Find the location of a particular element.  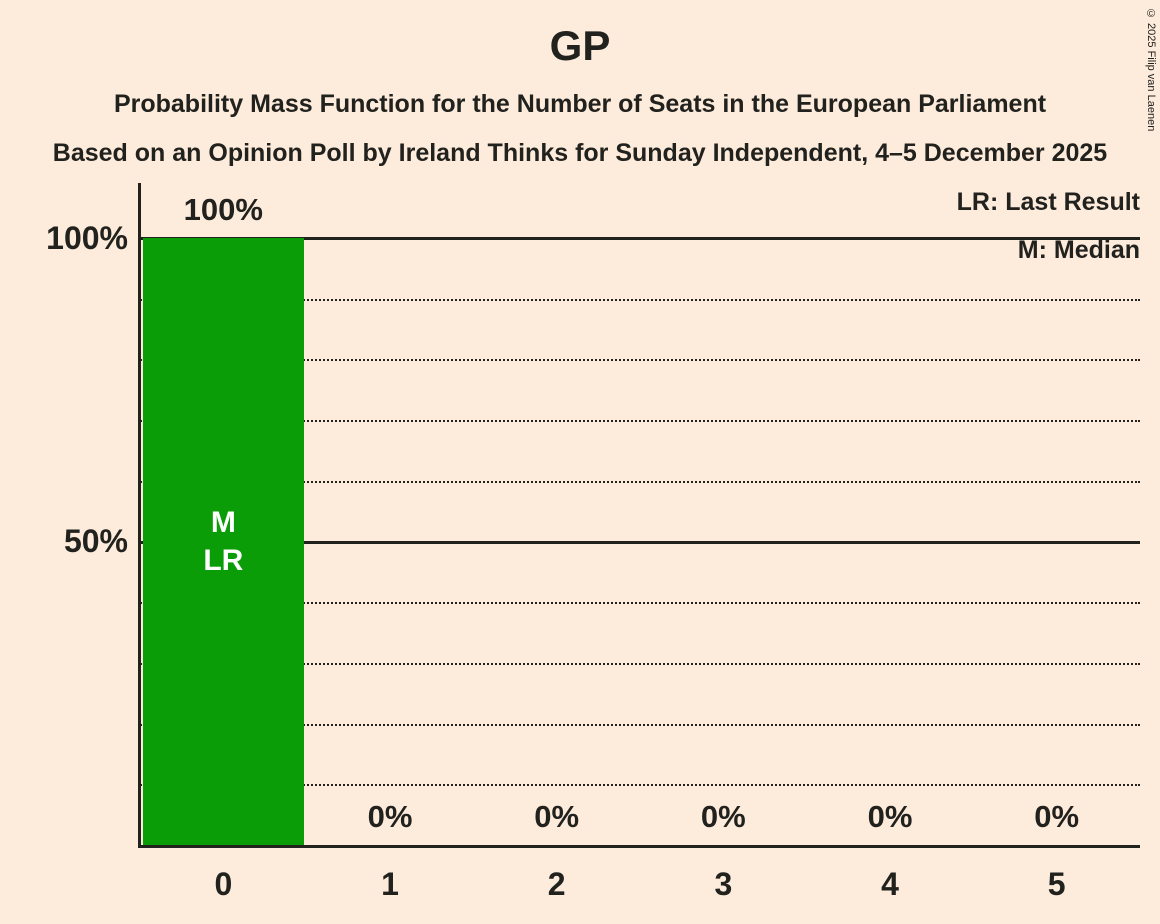

bar-value-label-5: 0% is located at coordinates (1057, 816).